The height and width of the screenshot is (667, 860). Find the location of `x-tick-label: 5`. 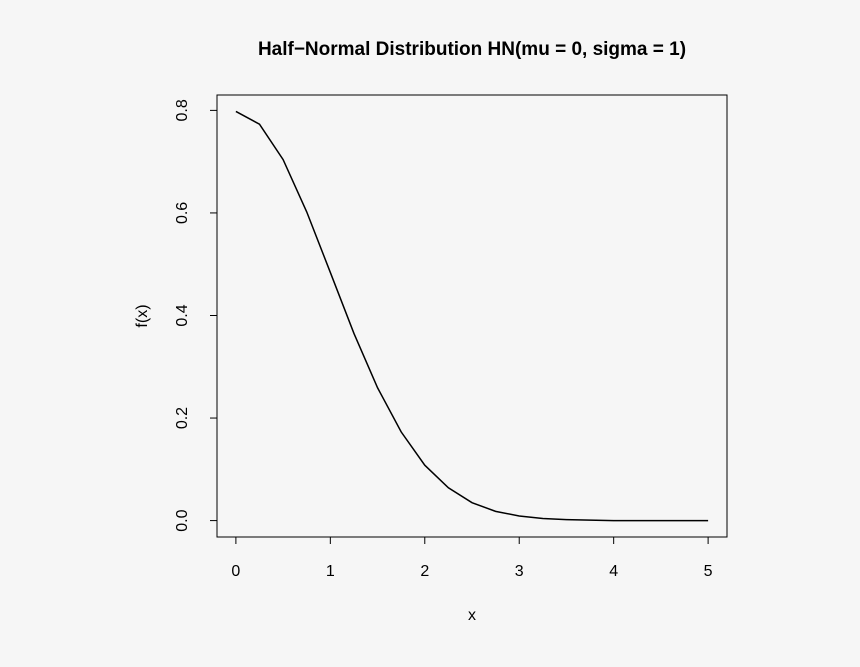

x-tick-label: 5 is located at coordinates (708, 571).